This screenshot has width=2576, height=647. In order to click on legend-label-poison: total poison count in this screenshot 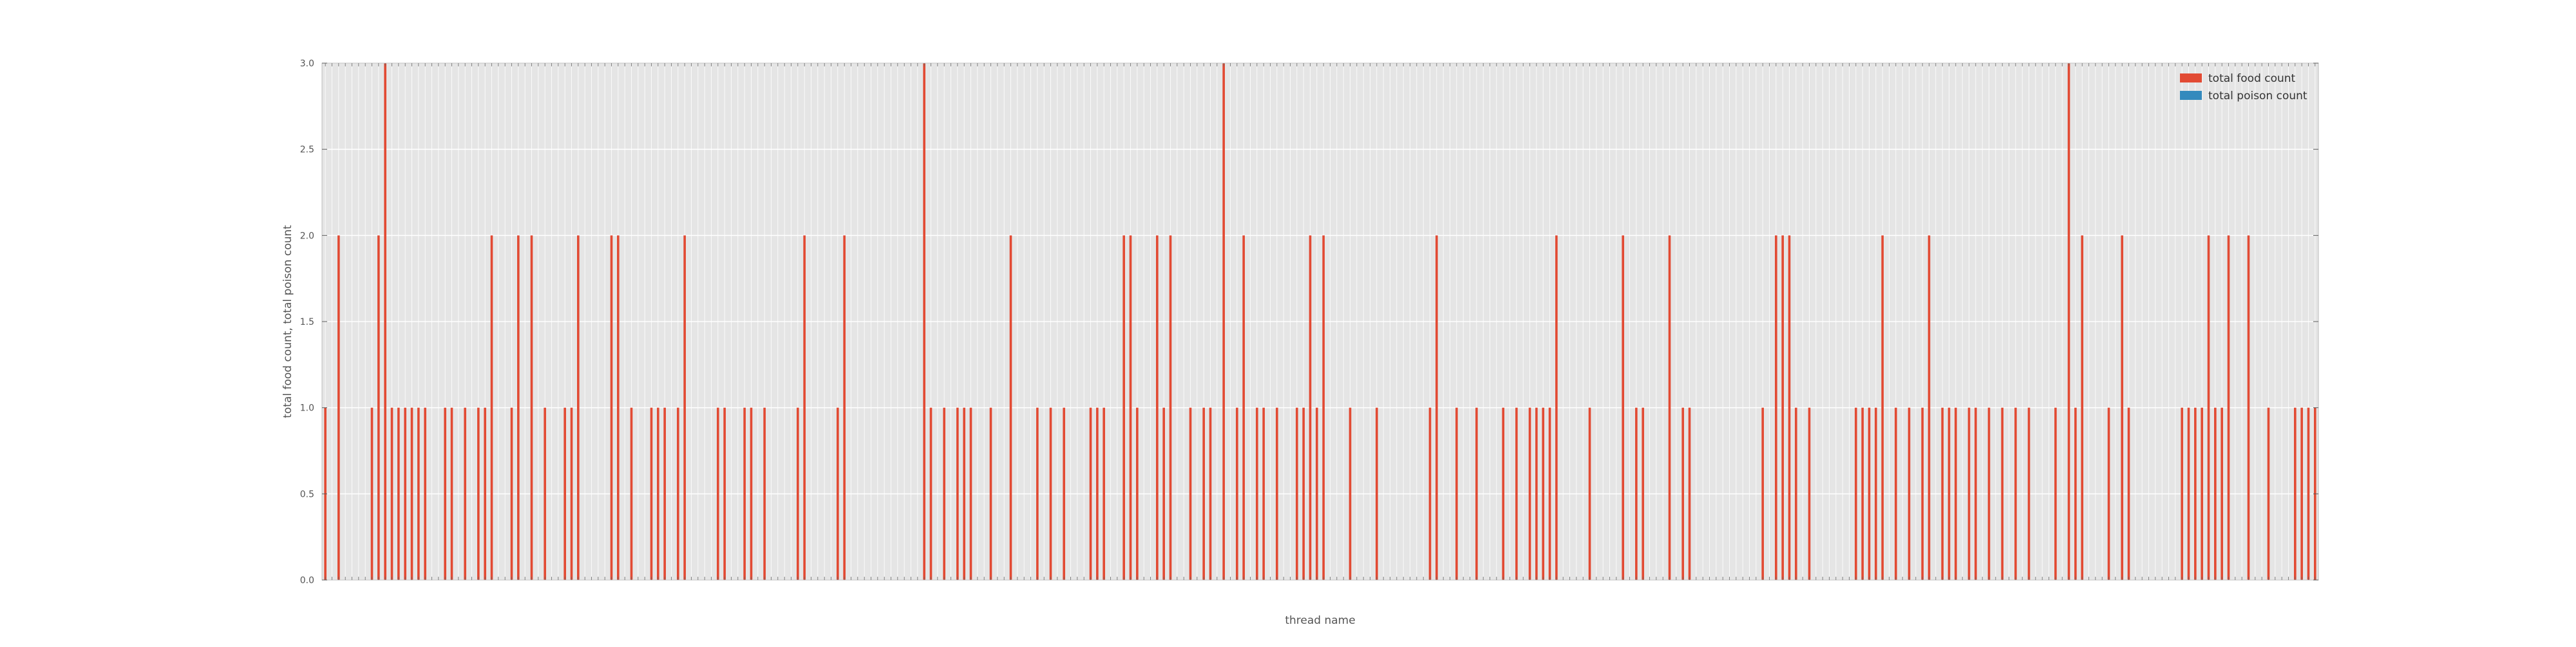, I will do `click(2258, 96)`.